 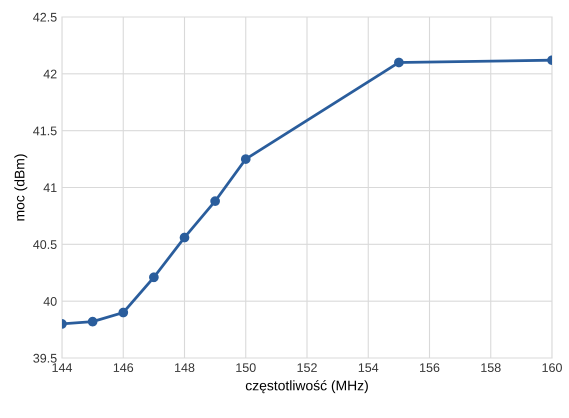 I want to click on y-tick-label: 41.5, so click(x=45, y=131).